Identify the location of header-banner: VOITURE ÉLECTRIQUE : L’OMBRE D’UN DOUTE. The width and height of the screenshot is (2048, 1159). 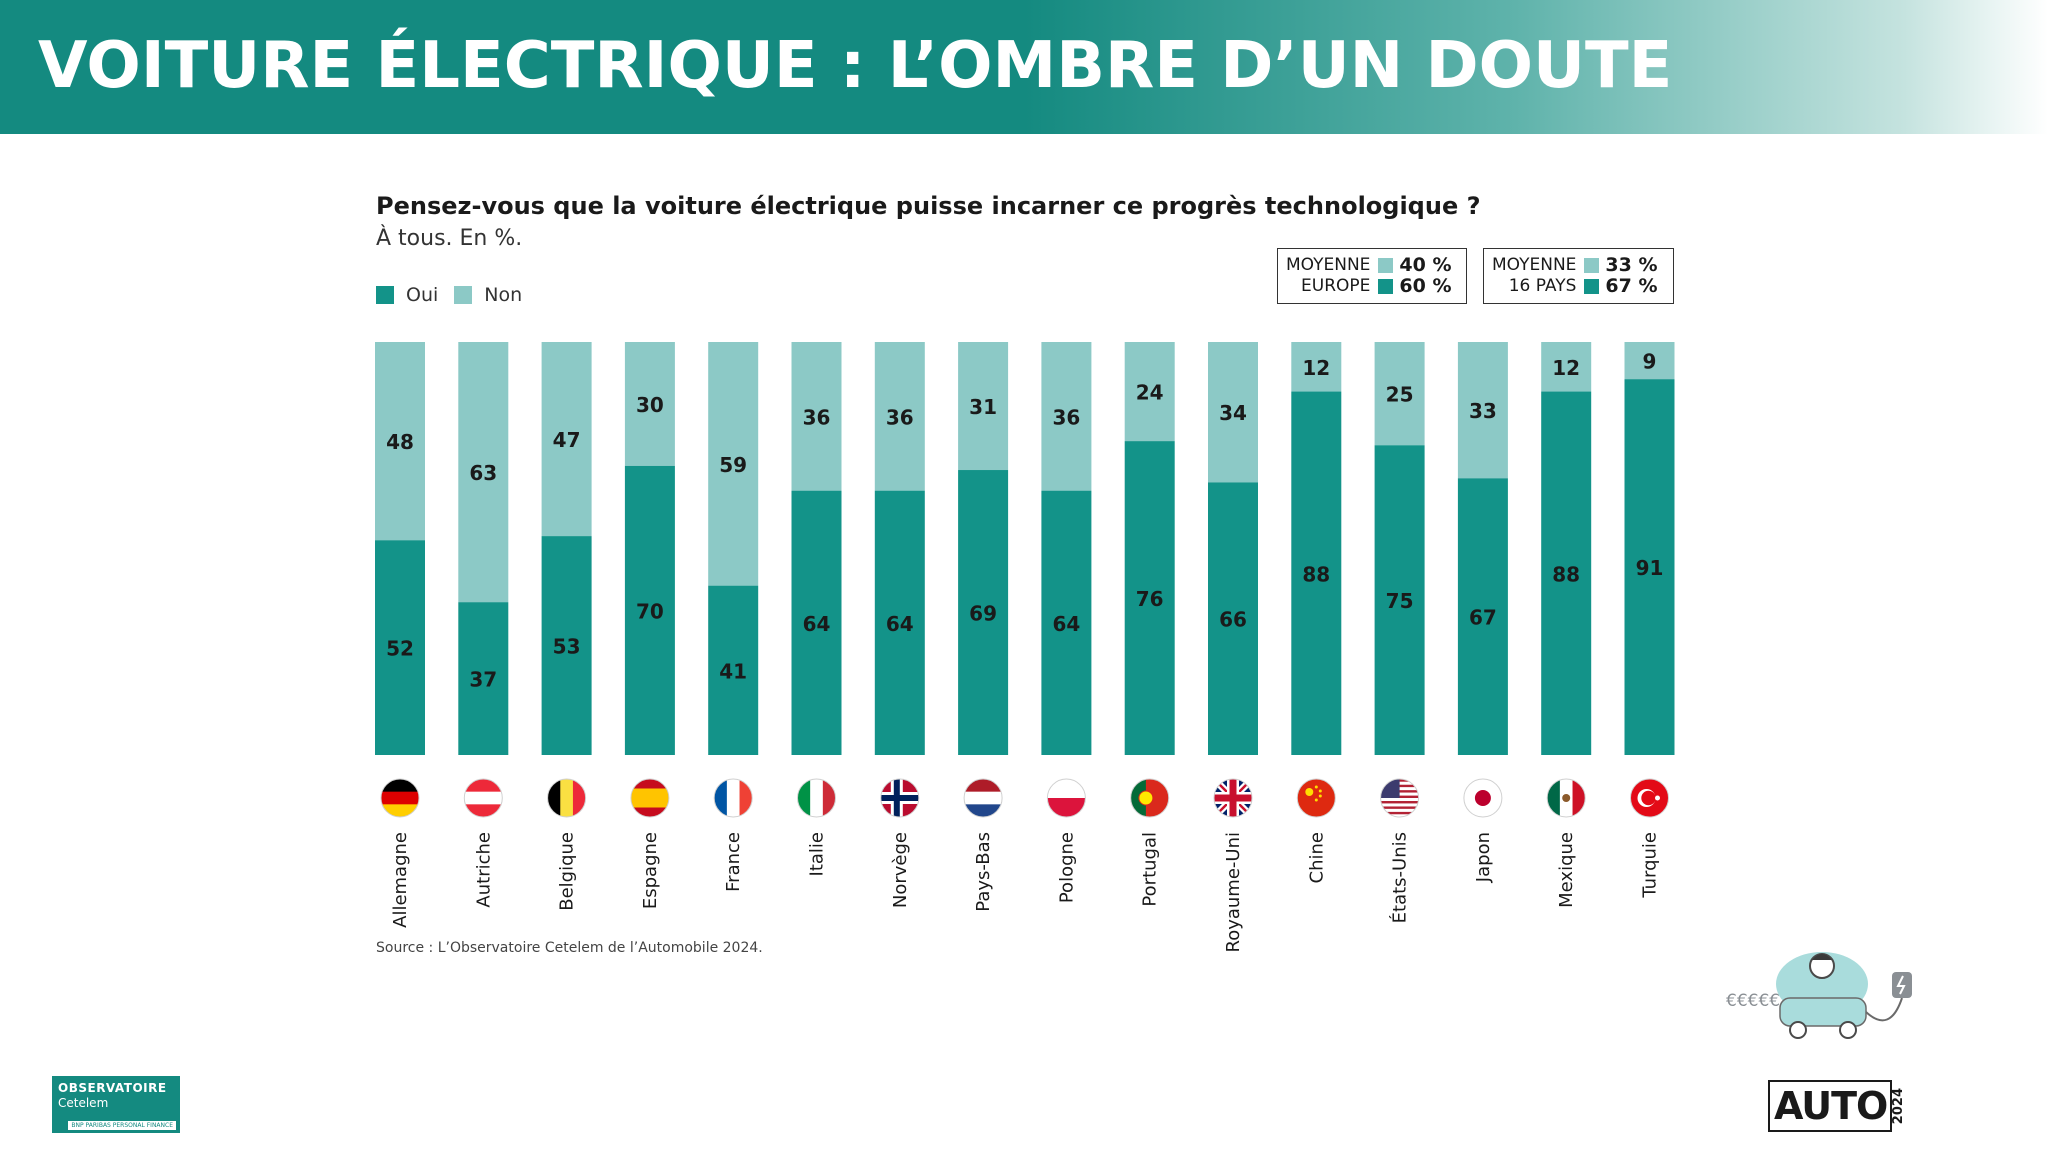
(1024, 67).